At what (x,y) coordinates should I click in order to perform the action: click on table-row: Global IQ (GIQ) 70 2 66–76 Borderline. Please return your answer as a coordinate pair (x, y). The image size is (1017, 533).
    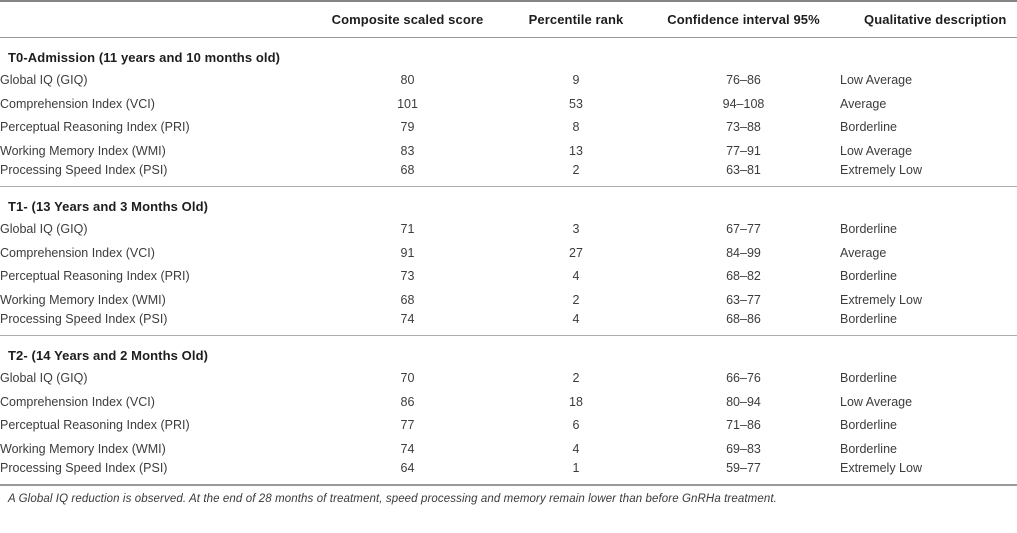
    Looking at the image, I should click on (508, 379).